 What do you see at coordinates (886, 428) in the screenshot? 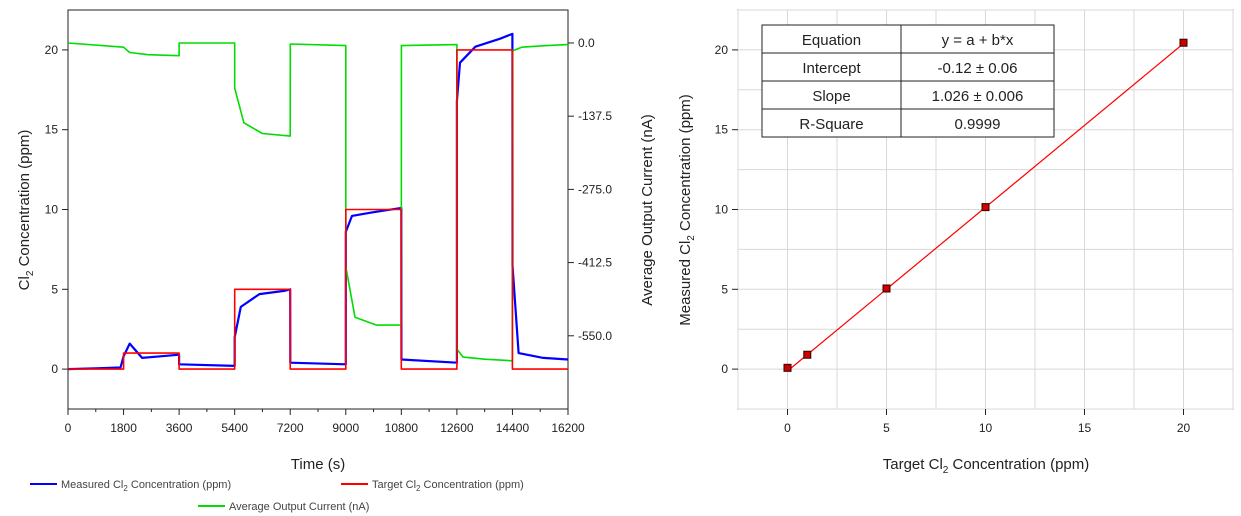
I see `x-tick-label: 5` at bounding box center [886, 428].